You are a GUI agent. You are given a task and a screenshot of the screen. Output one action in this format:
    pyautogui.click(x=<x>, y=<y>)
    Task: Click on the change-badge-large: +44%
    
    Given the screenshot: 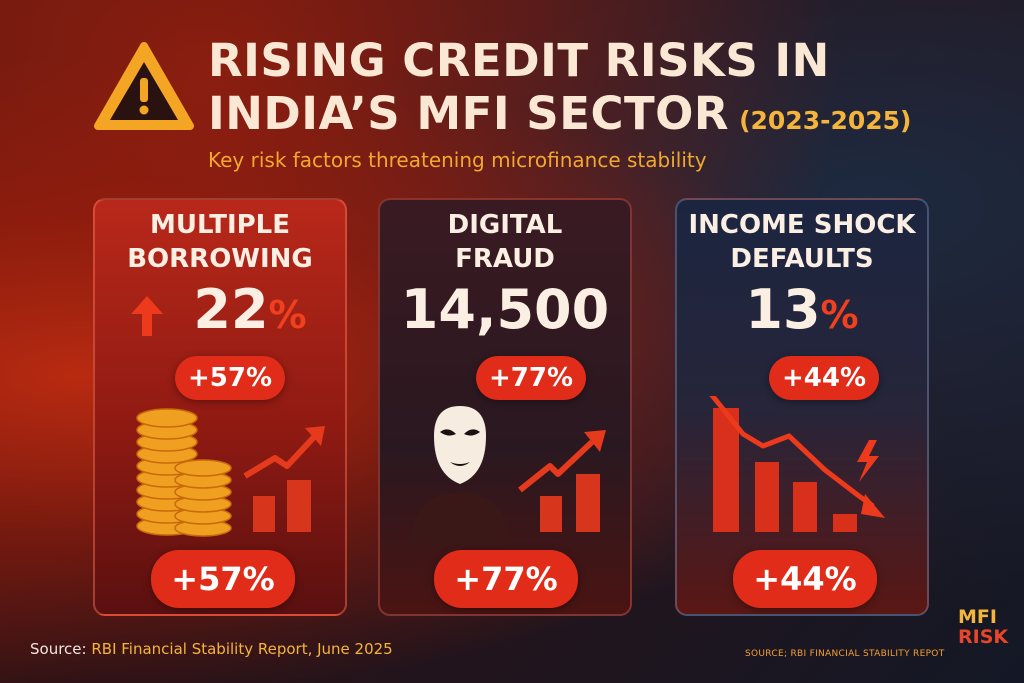 What is the action you would take?
    pyautogui.click(x=805, y=579)
    